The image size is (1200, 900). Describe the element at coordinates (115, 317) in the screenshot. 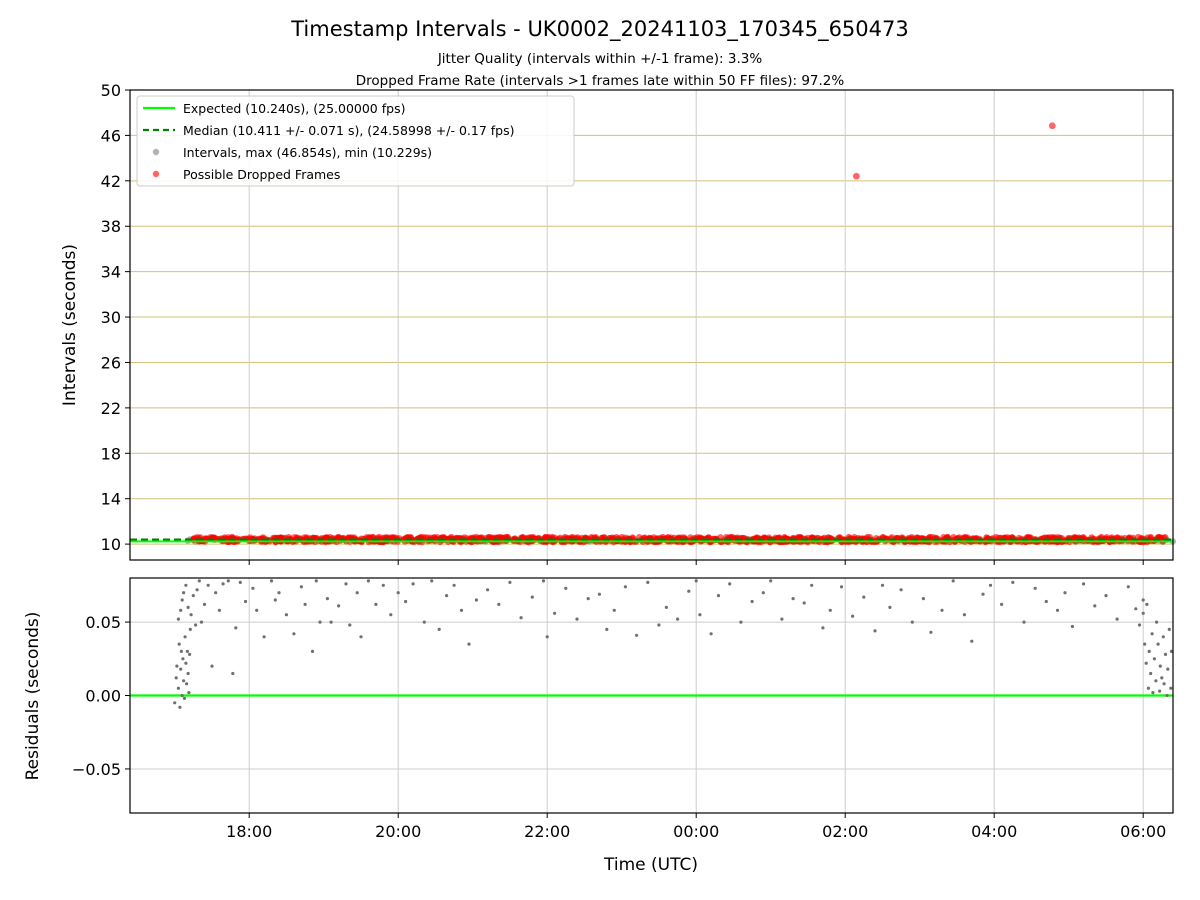

I see `intervals-y-ticks: 10 14 18 22 26 30 34 38 42 46 50` at that location.